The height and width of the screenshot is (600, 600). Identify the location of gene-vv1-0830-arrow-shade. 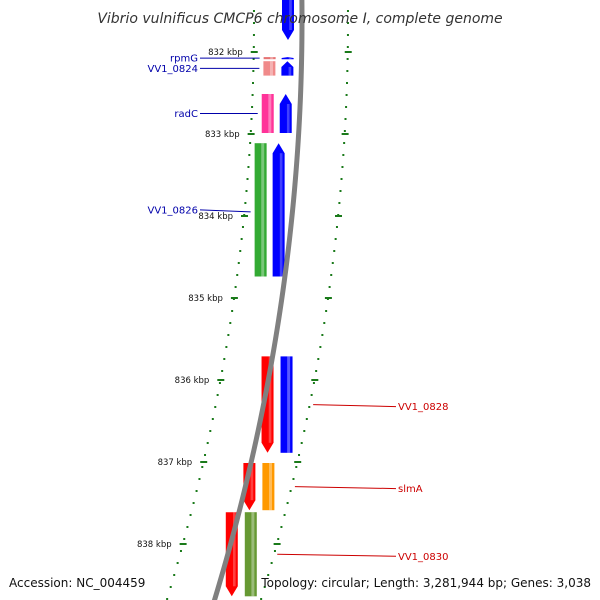
(234, 549).